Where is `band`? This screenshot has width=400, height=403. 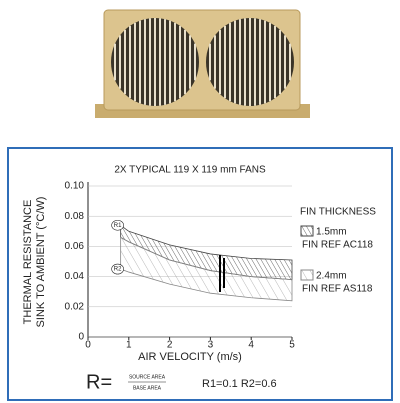
band is located at coordinates (206, 269).